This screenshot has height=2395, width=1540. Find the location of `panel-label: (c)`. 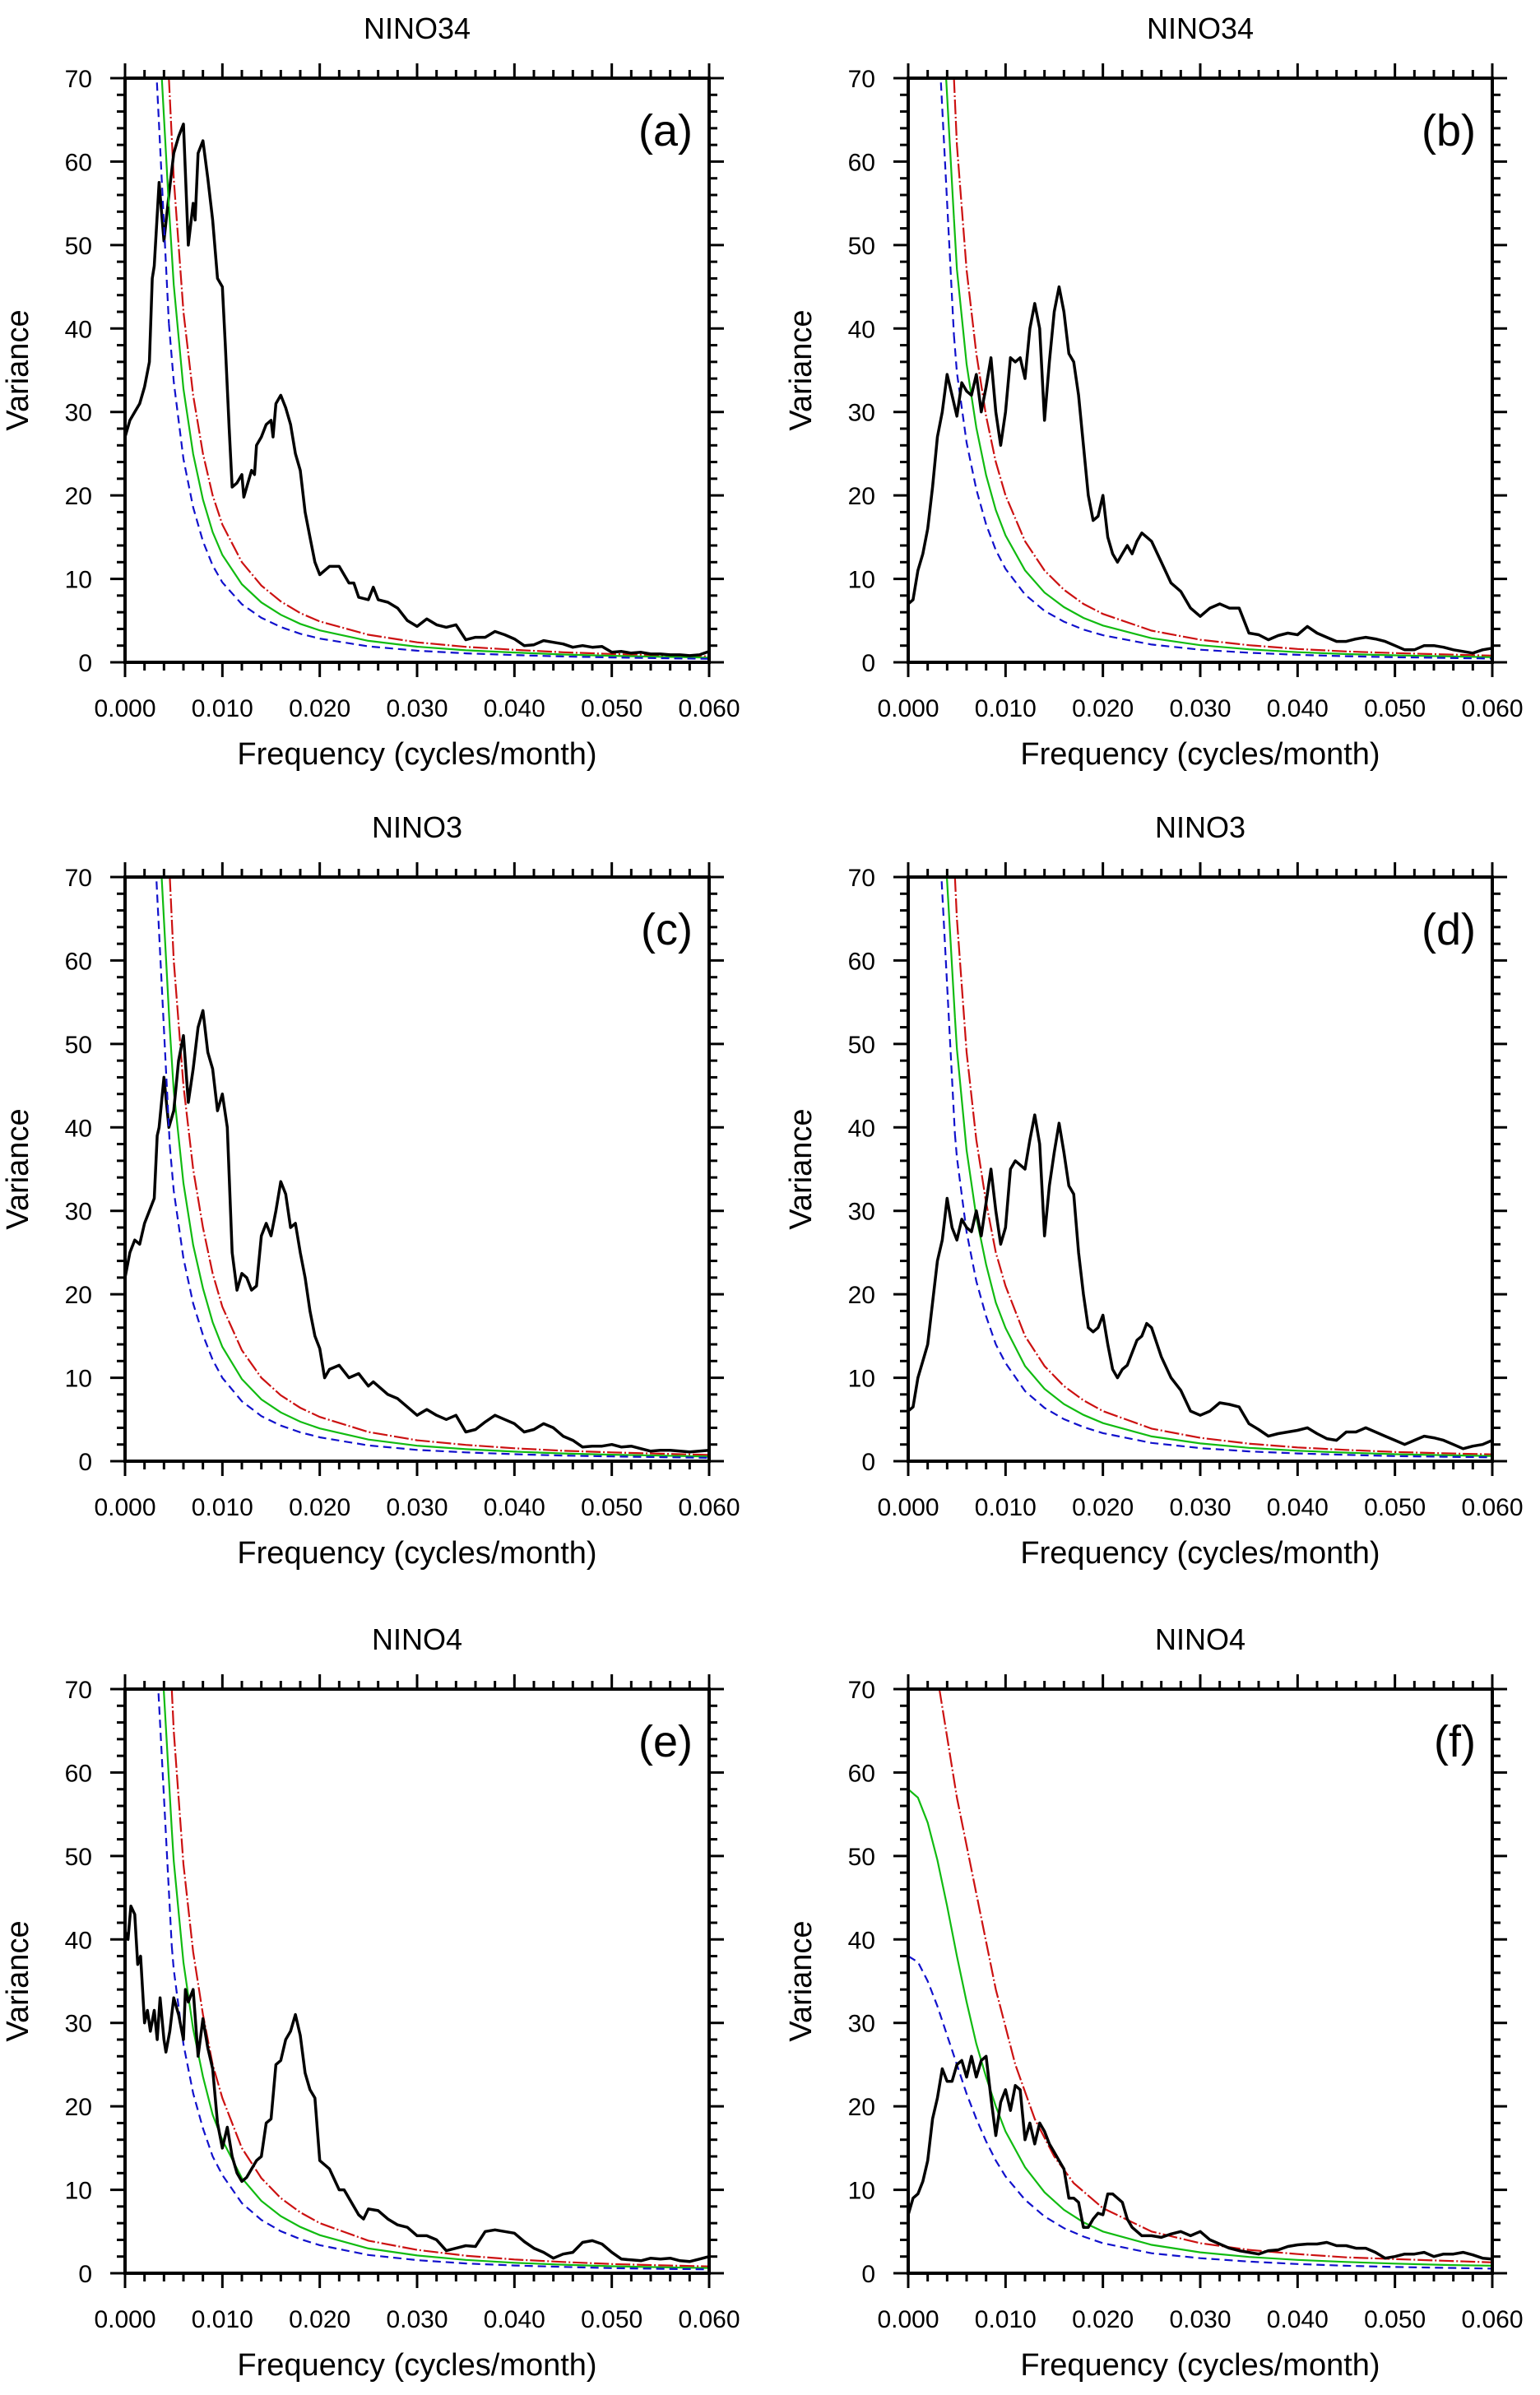

panel-label: (c) is located at coordinates (667, 929).